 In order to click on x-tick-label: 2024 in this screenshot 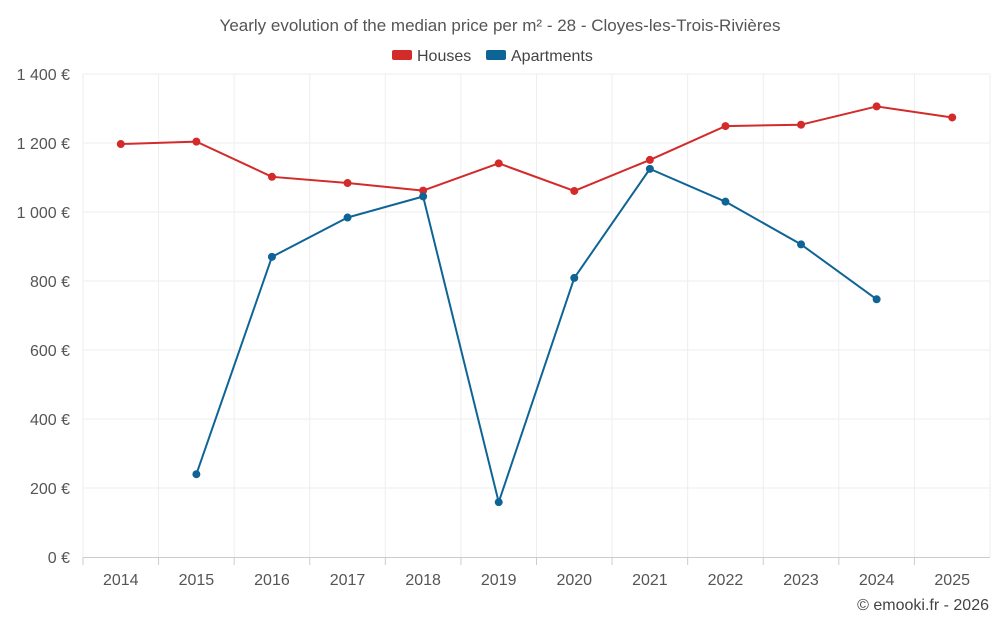, I will do `click(877, 580)`.